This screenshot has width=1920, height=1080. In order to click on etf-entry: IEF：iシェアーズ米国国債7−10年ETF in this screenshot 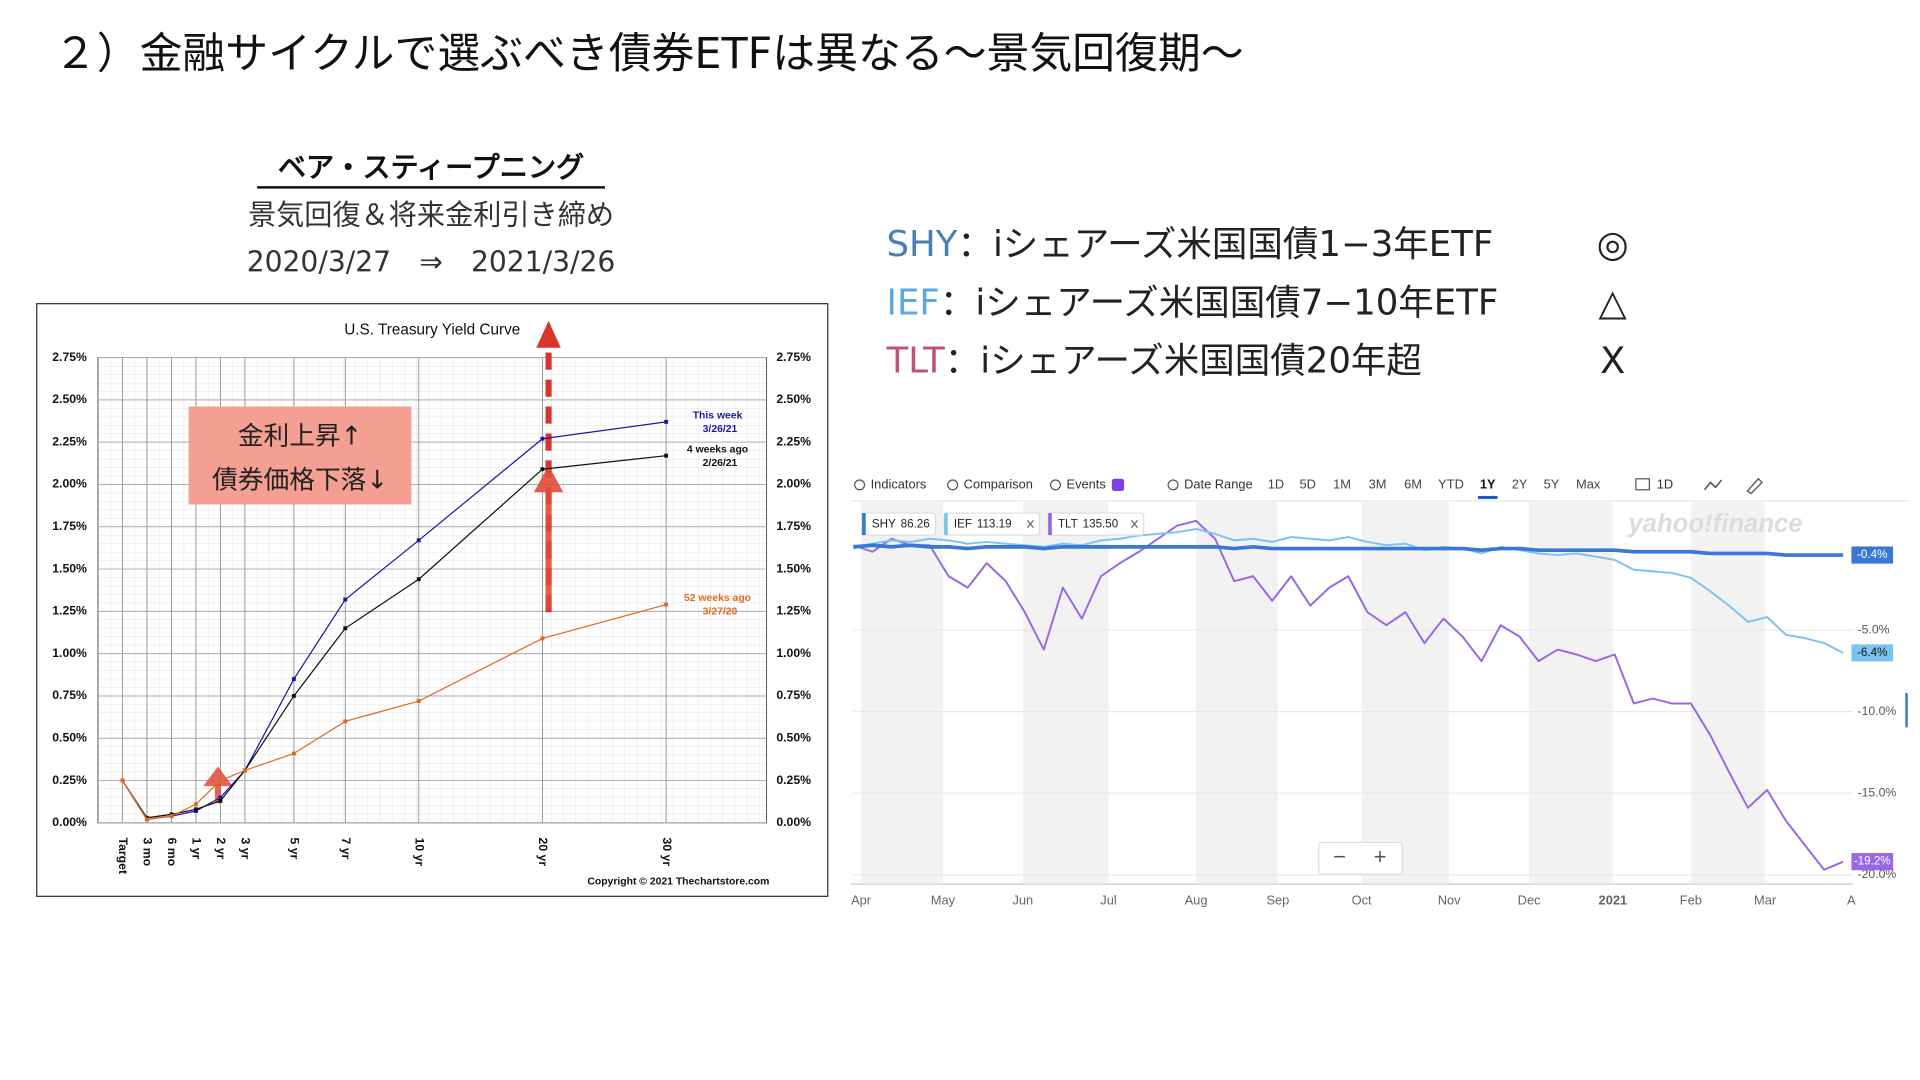, I will do `click(1193, 302)`.